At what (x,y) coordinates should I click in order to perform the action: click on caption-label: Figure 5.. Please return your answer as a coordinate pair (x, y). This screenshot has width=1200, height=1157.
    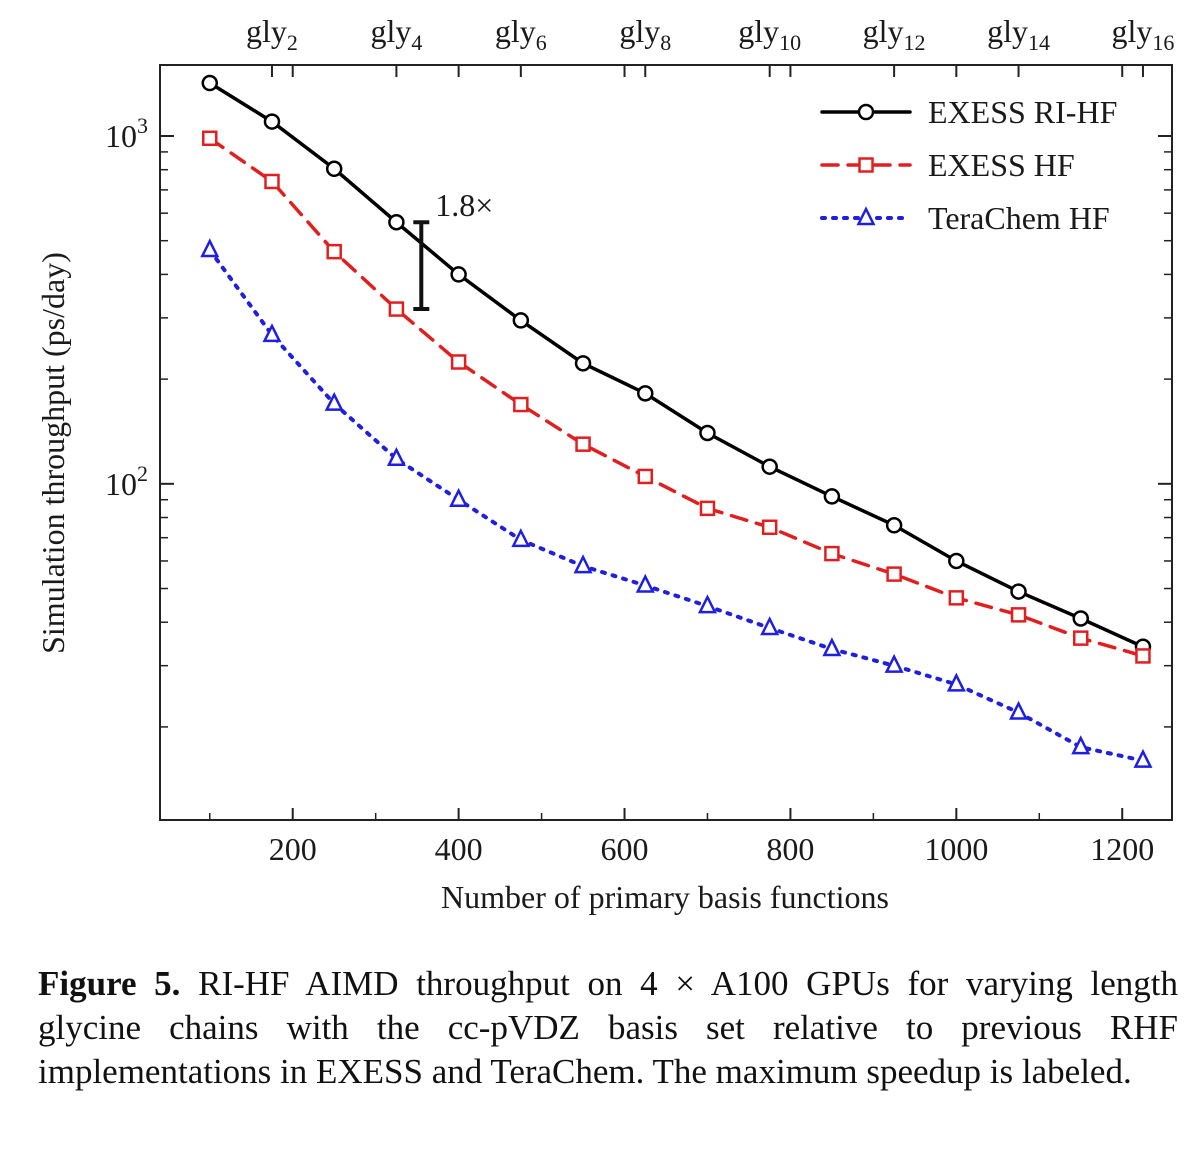
    Looking at the image, I should click on (109, 983).